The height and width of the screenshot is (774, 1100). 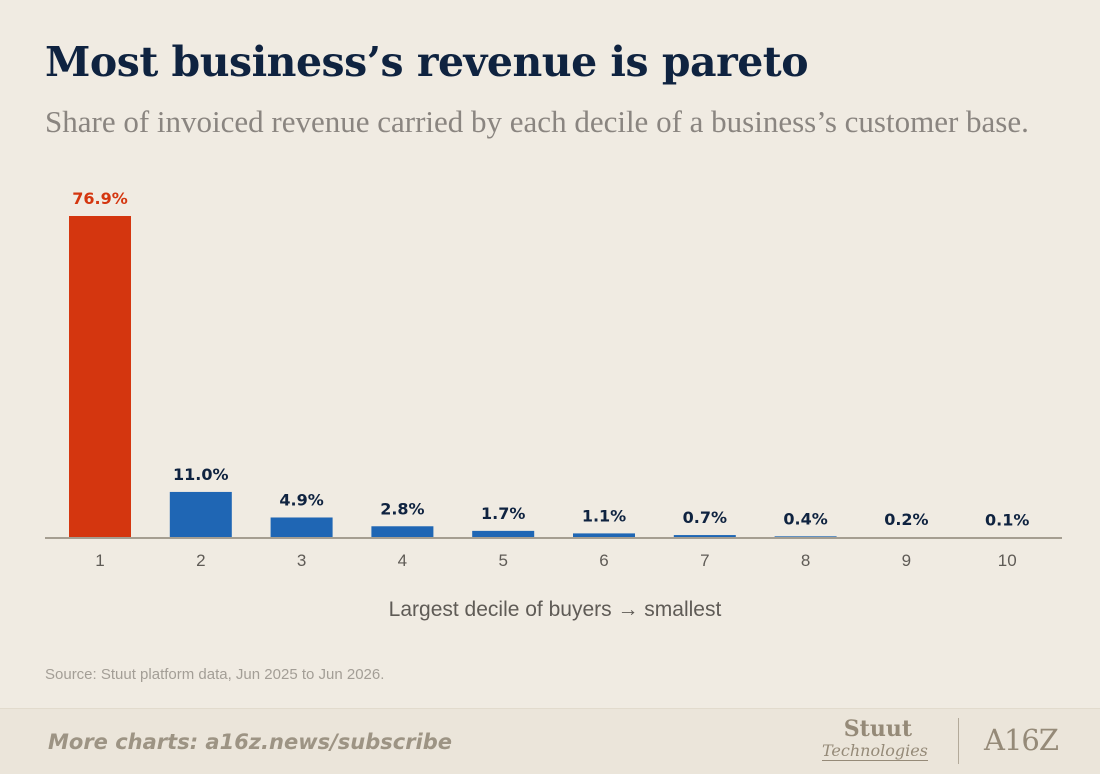 What do you see at coordinates (402, 560) in the screenshot?
I see `x-tick-4: 4` at bounding box center [402, 560].